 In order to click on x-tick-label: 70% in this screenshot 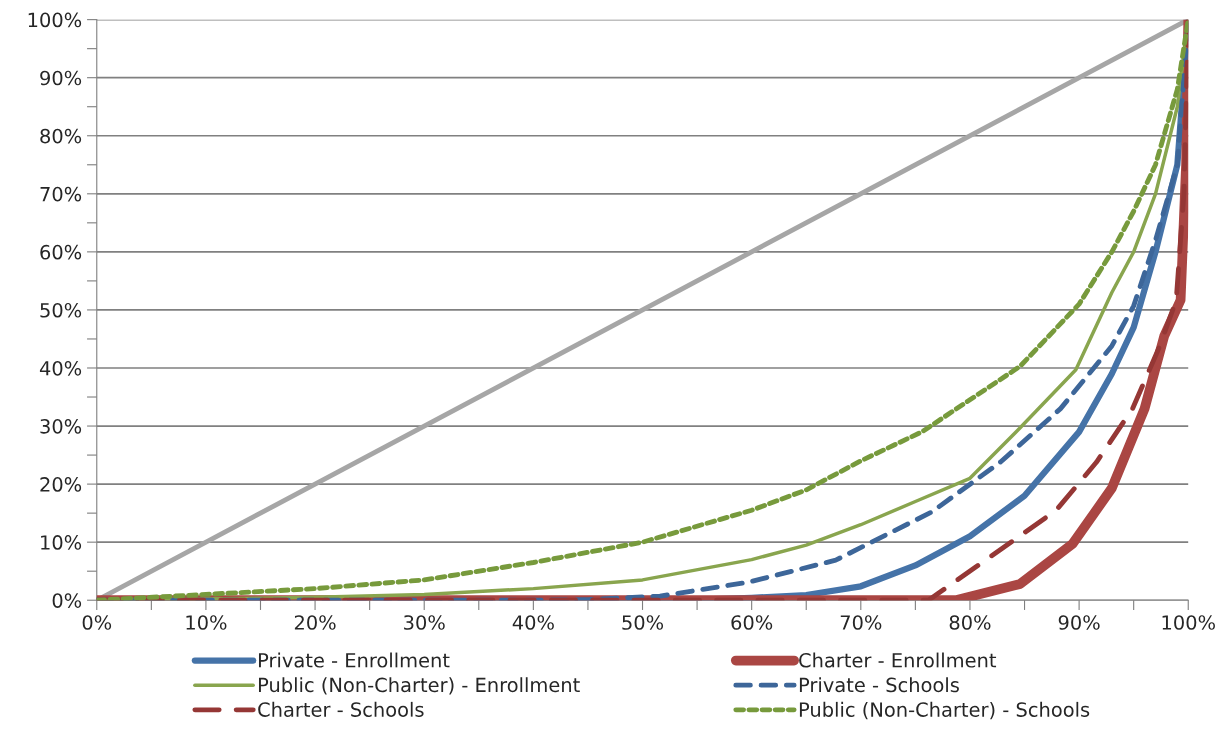, I will do `click(861, 622)`.